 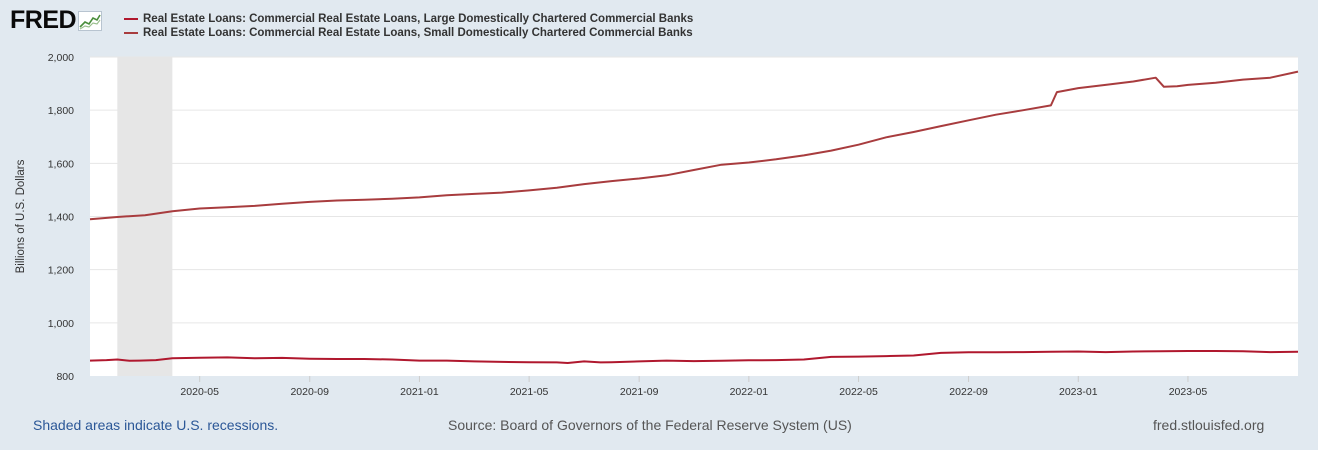 I want to click on x-tick-label: 2021-01, so click(x=419, y=392).